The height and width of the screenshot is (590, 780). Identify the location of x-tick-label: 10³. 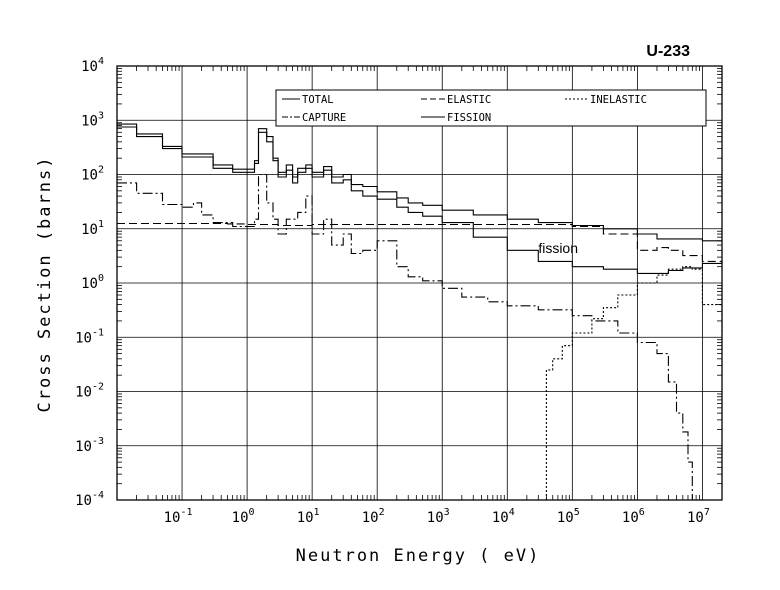
(438, 516).